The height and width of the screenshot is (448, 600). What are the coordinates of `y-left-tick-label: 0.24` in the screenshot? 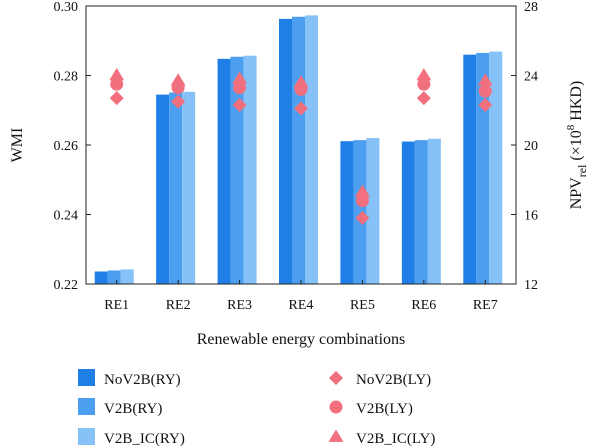 It's located at (66, 216).